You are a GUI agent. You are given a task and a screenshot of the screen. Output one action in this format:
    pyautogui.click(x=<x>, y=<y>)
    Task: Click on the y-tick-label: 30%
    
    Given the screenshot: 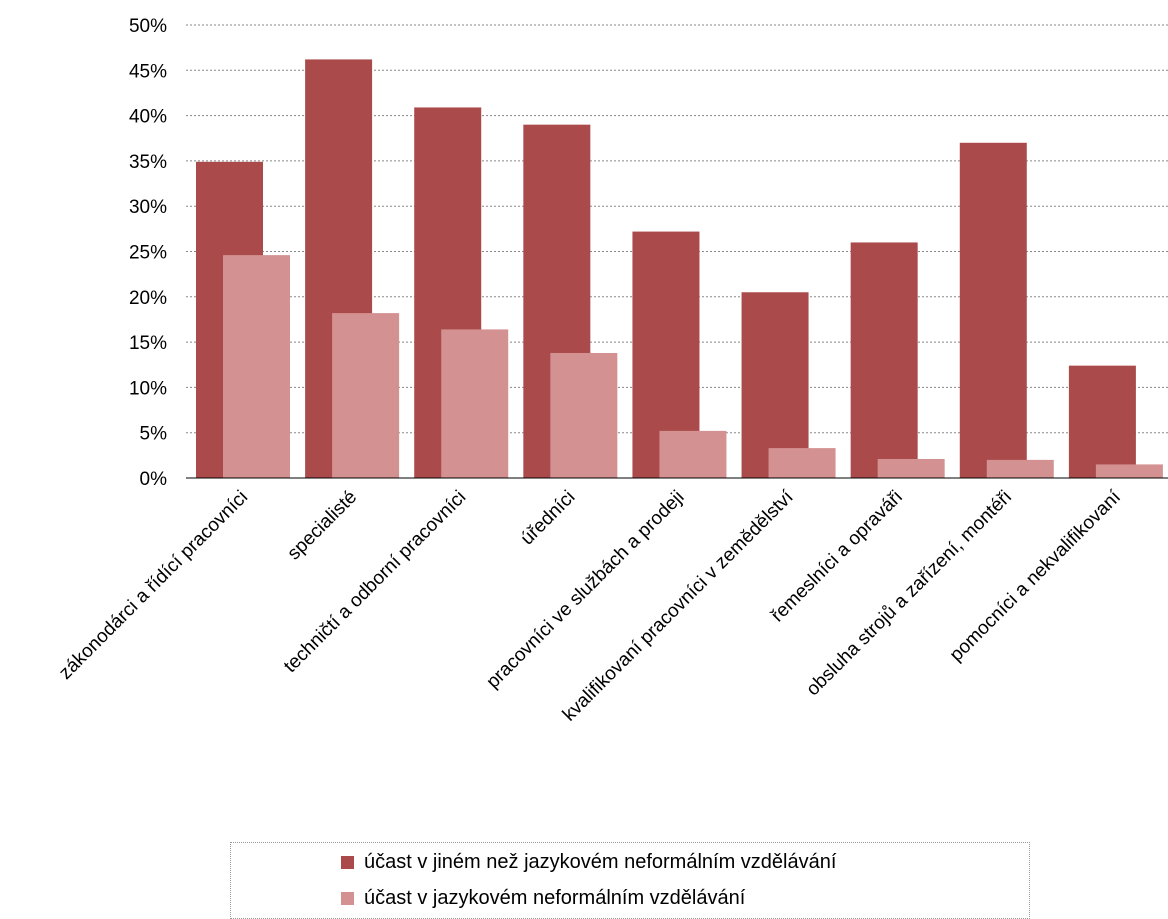 What is the action you would take?
    pyautogui.click(x=148, y=207)
    